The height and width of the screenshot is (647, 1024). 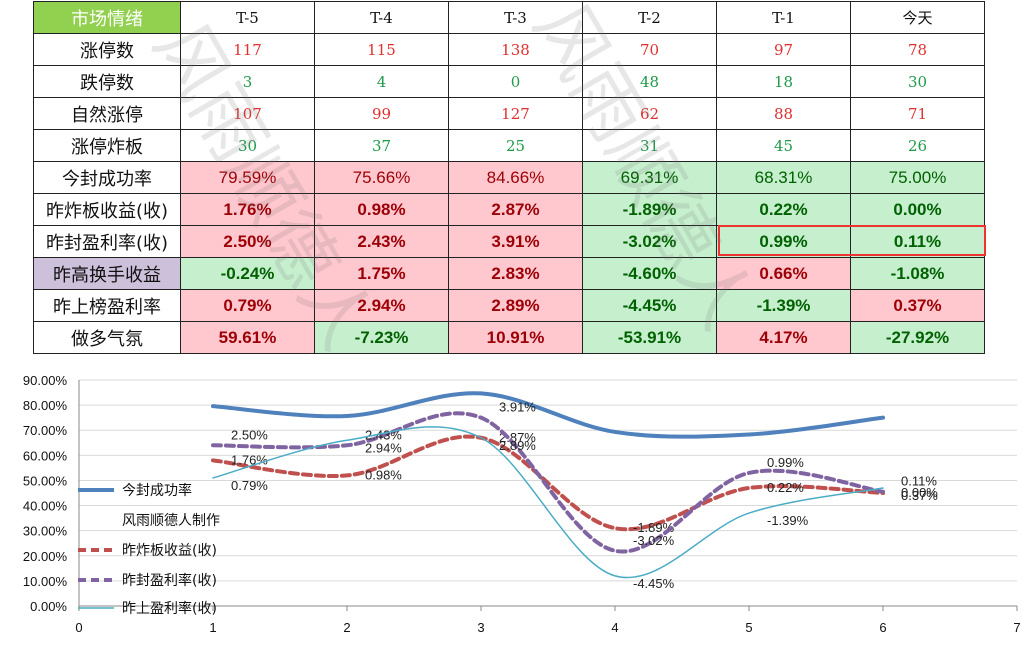 What do you see at coordinates (788, 520) in the screenshot?
I see `data-label: -1.39%` at bounding box center [788, 520].